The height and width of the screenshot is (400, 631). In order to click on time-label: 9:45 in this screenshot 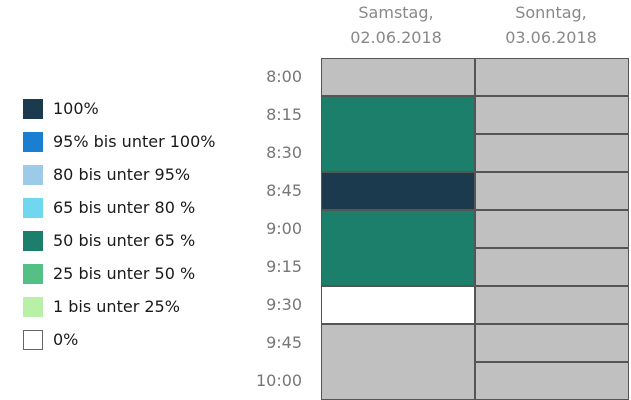, I will do `click(284, 342)`.